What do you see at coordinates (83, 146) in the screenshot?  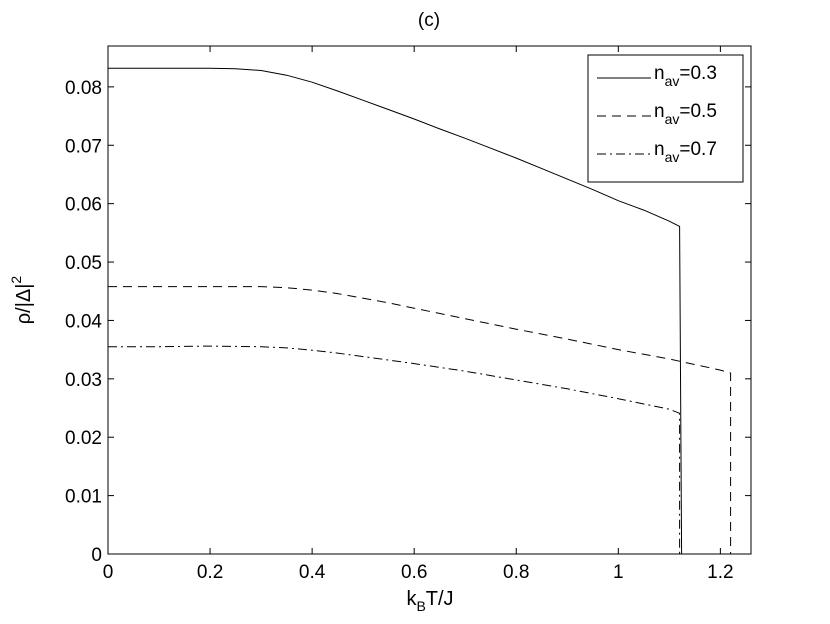 I see `y-tick-label: 0.07` at bounding box center [83, 146].